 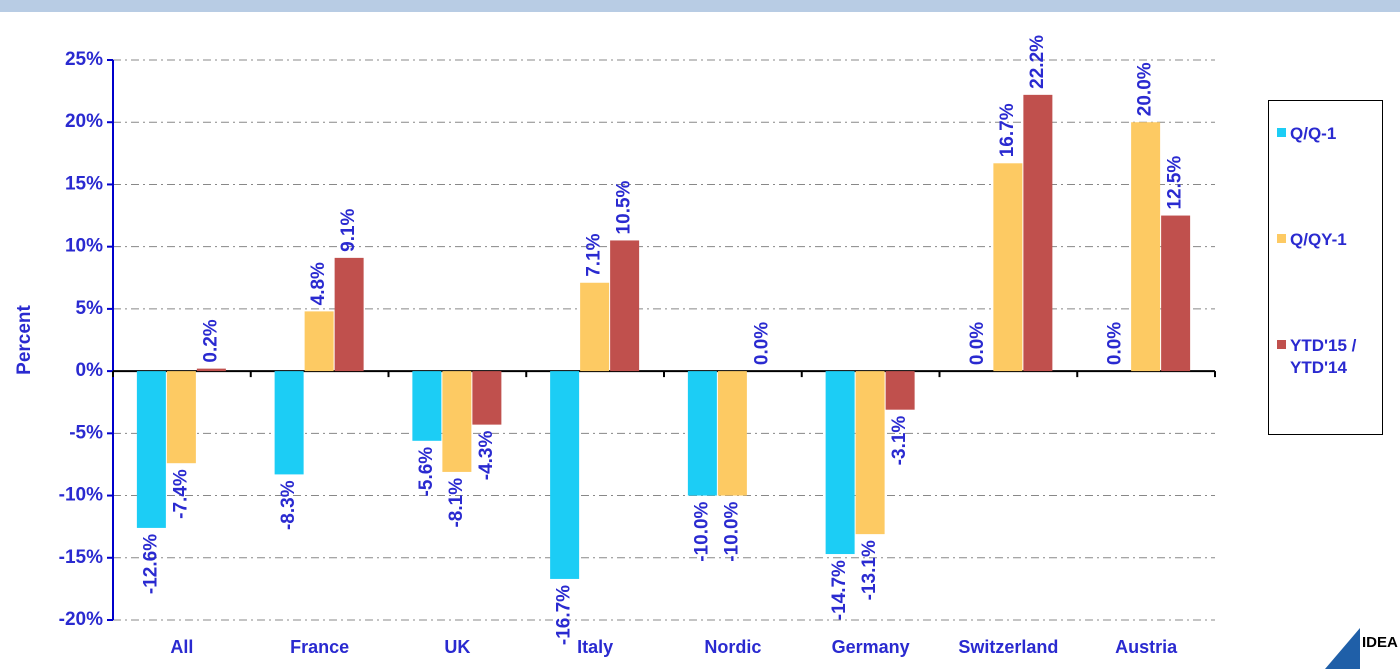 I want to click on data-label: 12.5%, so click(x=1175, y=183).